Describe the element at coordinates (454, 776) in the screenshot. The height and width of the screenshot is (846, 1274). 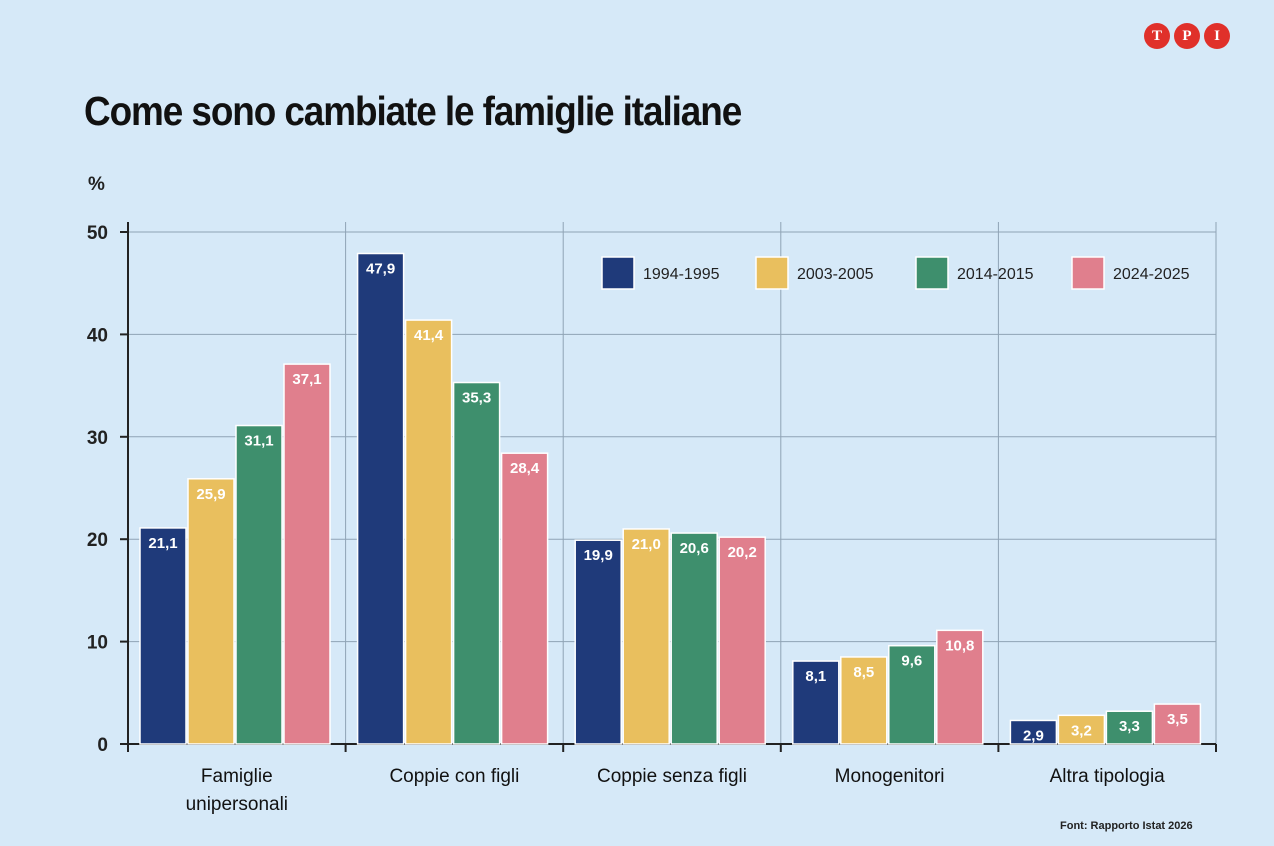
I see `x-category-label: Coppie con figli` at that location.